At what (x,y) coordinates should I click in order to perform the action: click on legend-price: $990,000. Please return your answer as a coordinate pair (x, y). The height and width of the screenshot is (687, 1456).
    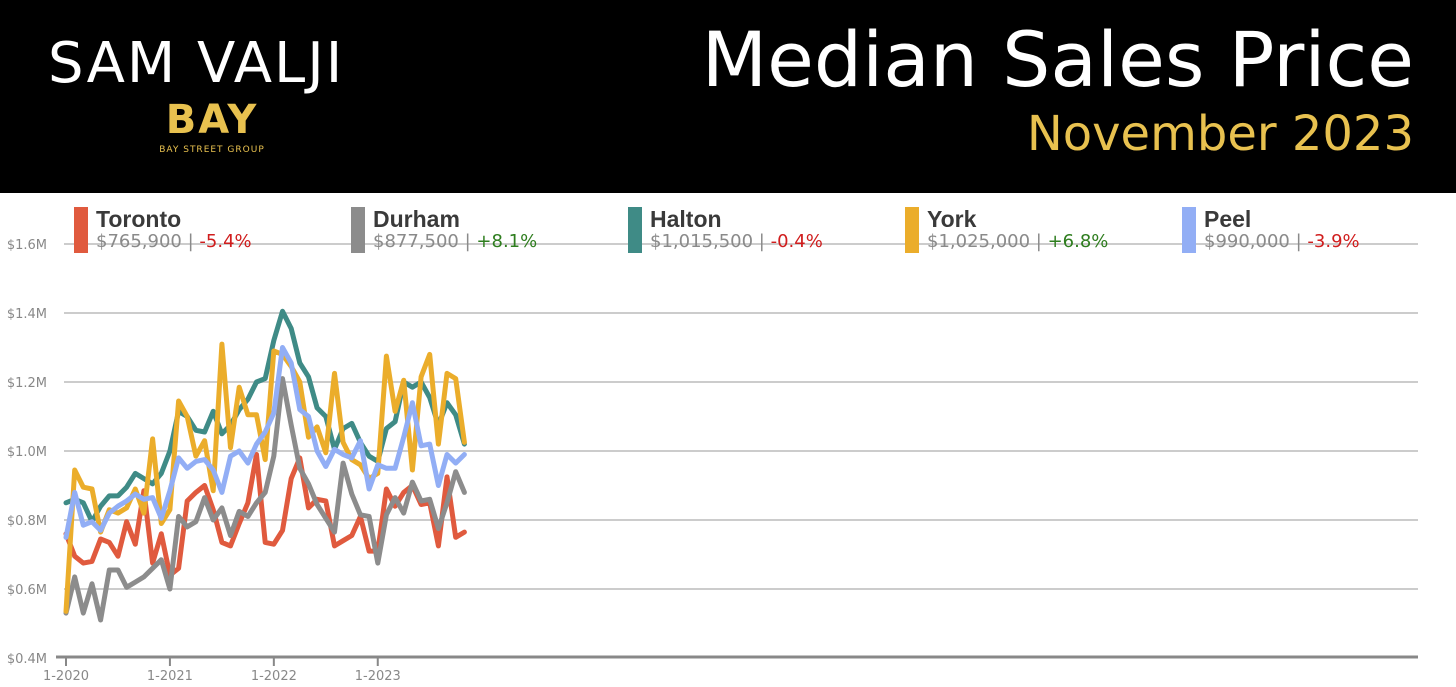
    Looking at the image, I should click on (1247, 241).